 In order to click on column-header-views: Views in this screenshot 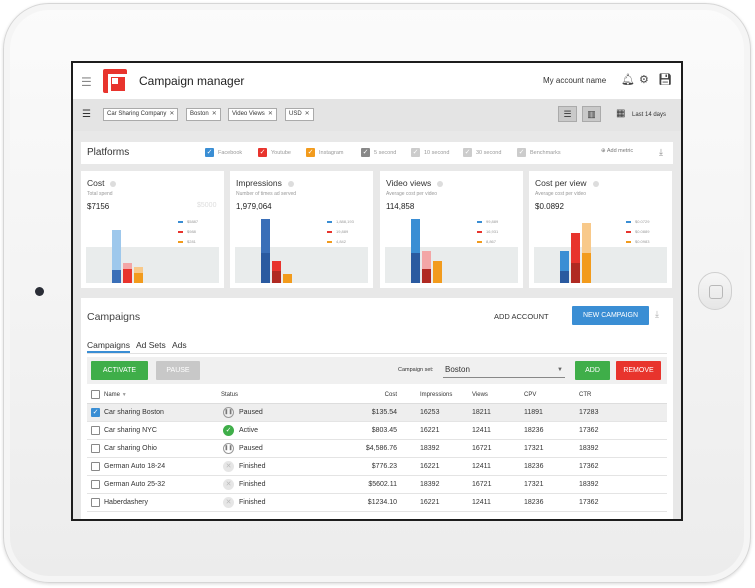, I will do `click(480, 395)`.